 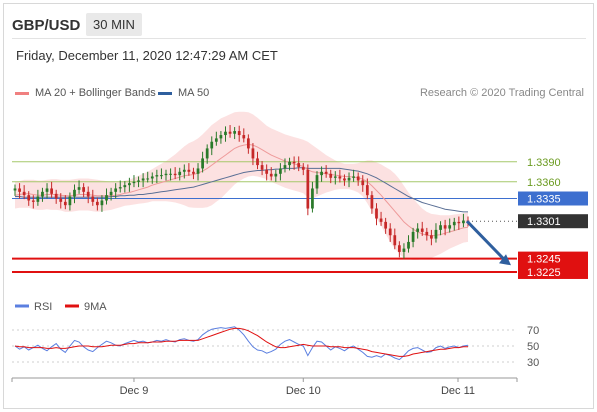 I want to click on rsi-line, so click(x=241, y=343).